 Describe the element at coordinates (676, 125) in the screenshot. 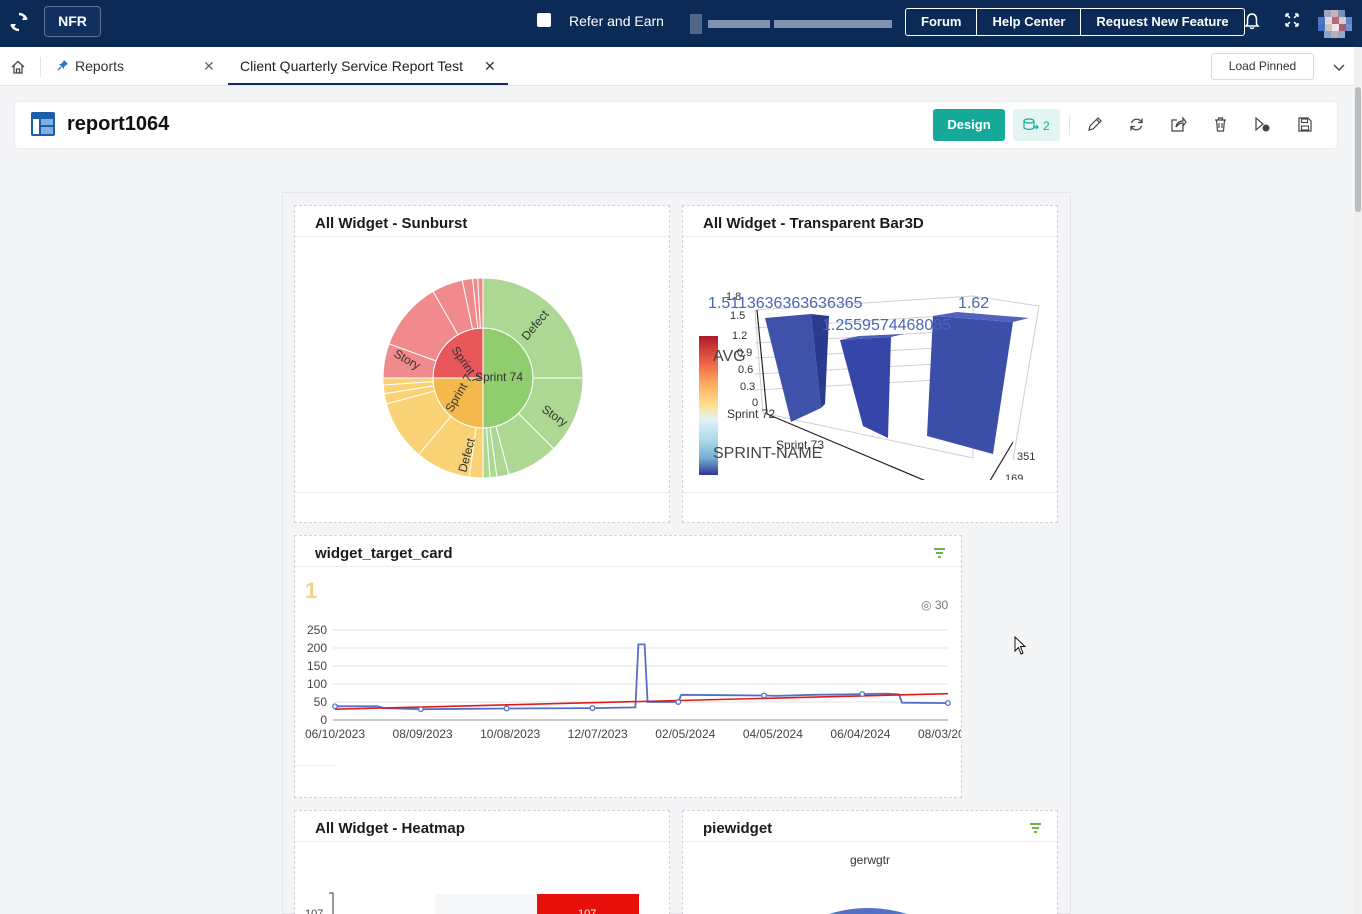

I see `report-header: report1064 Design 2` at that location.